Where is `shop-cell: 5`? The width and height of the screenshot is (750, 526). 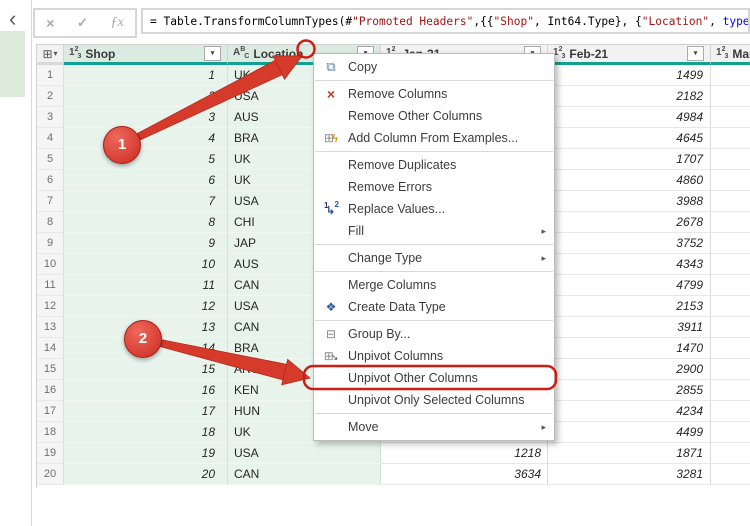 shop-cell: 5 is located at coordinates (146, 159).